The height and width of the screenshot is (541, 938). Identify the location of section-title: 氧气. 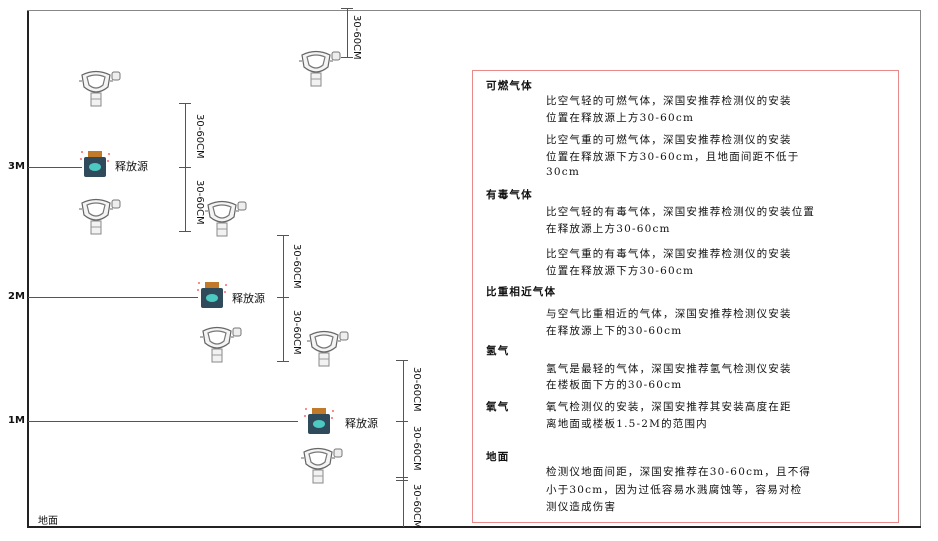
(498, 407).